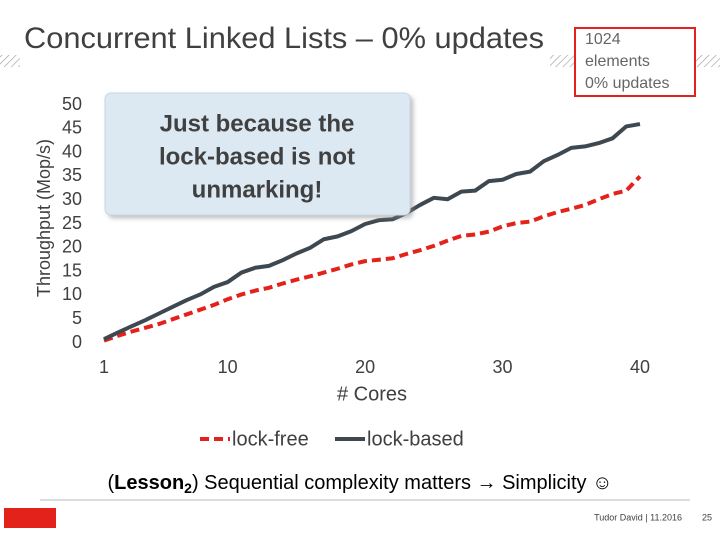 The width and height of the screenshot is (720, 540). Describe the element at coordinates (617, 61) in the screenshot. I see `config-text: elements` at that location.